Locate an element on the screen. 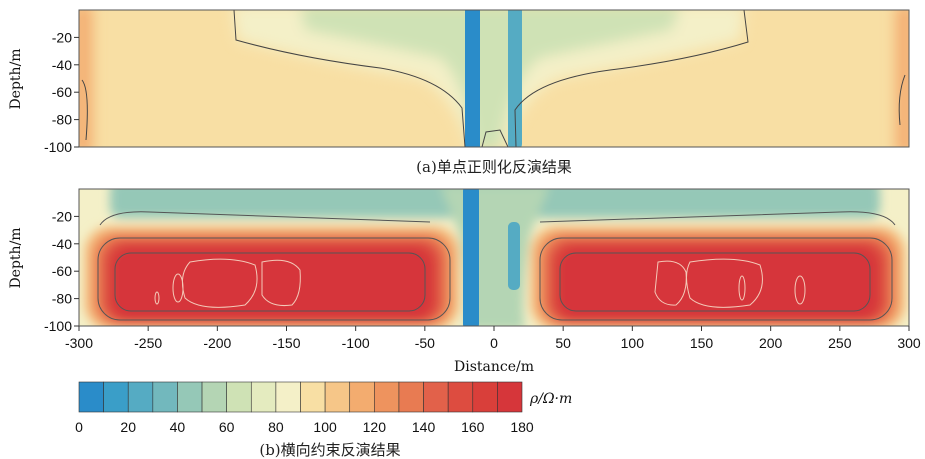 The height and width of the screenshot is (459, 925). colorbar-tick-label: 100 is located at coordinates (325, 427).